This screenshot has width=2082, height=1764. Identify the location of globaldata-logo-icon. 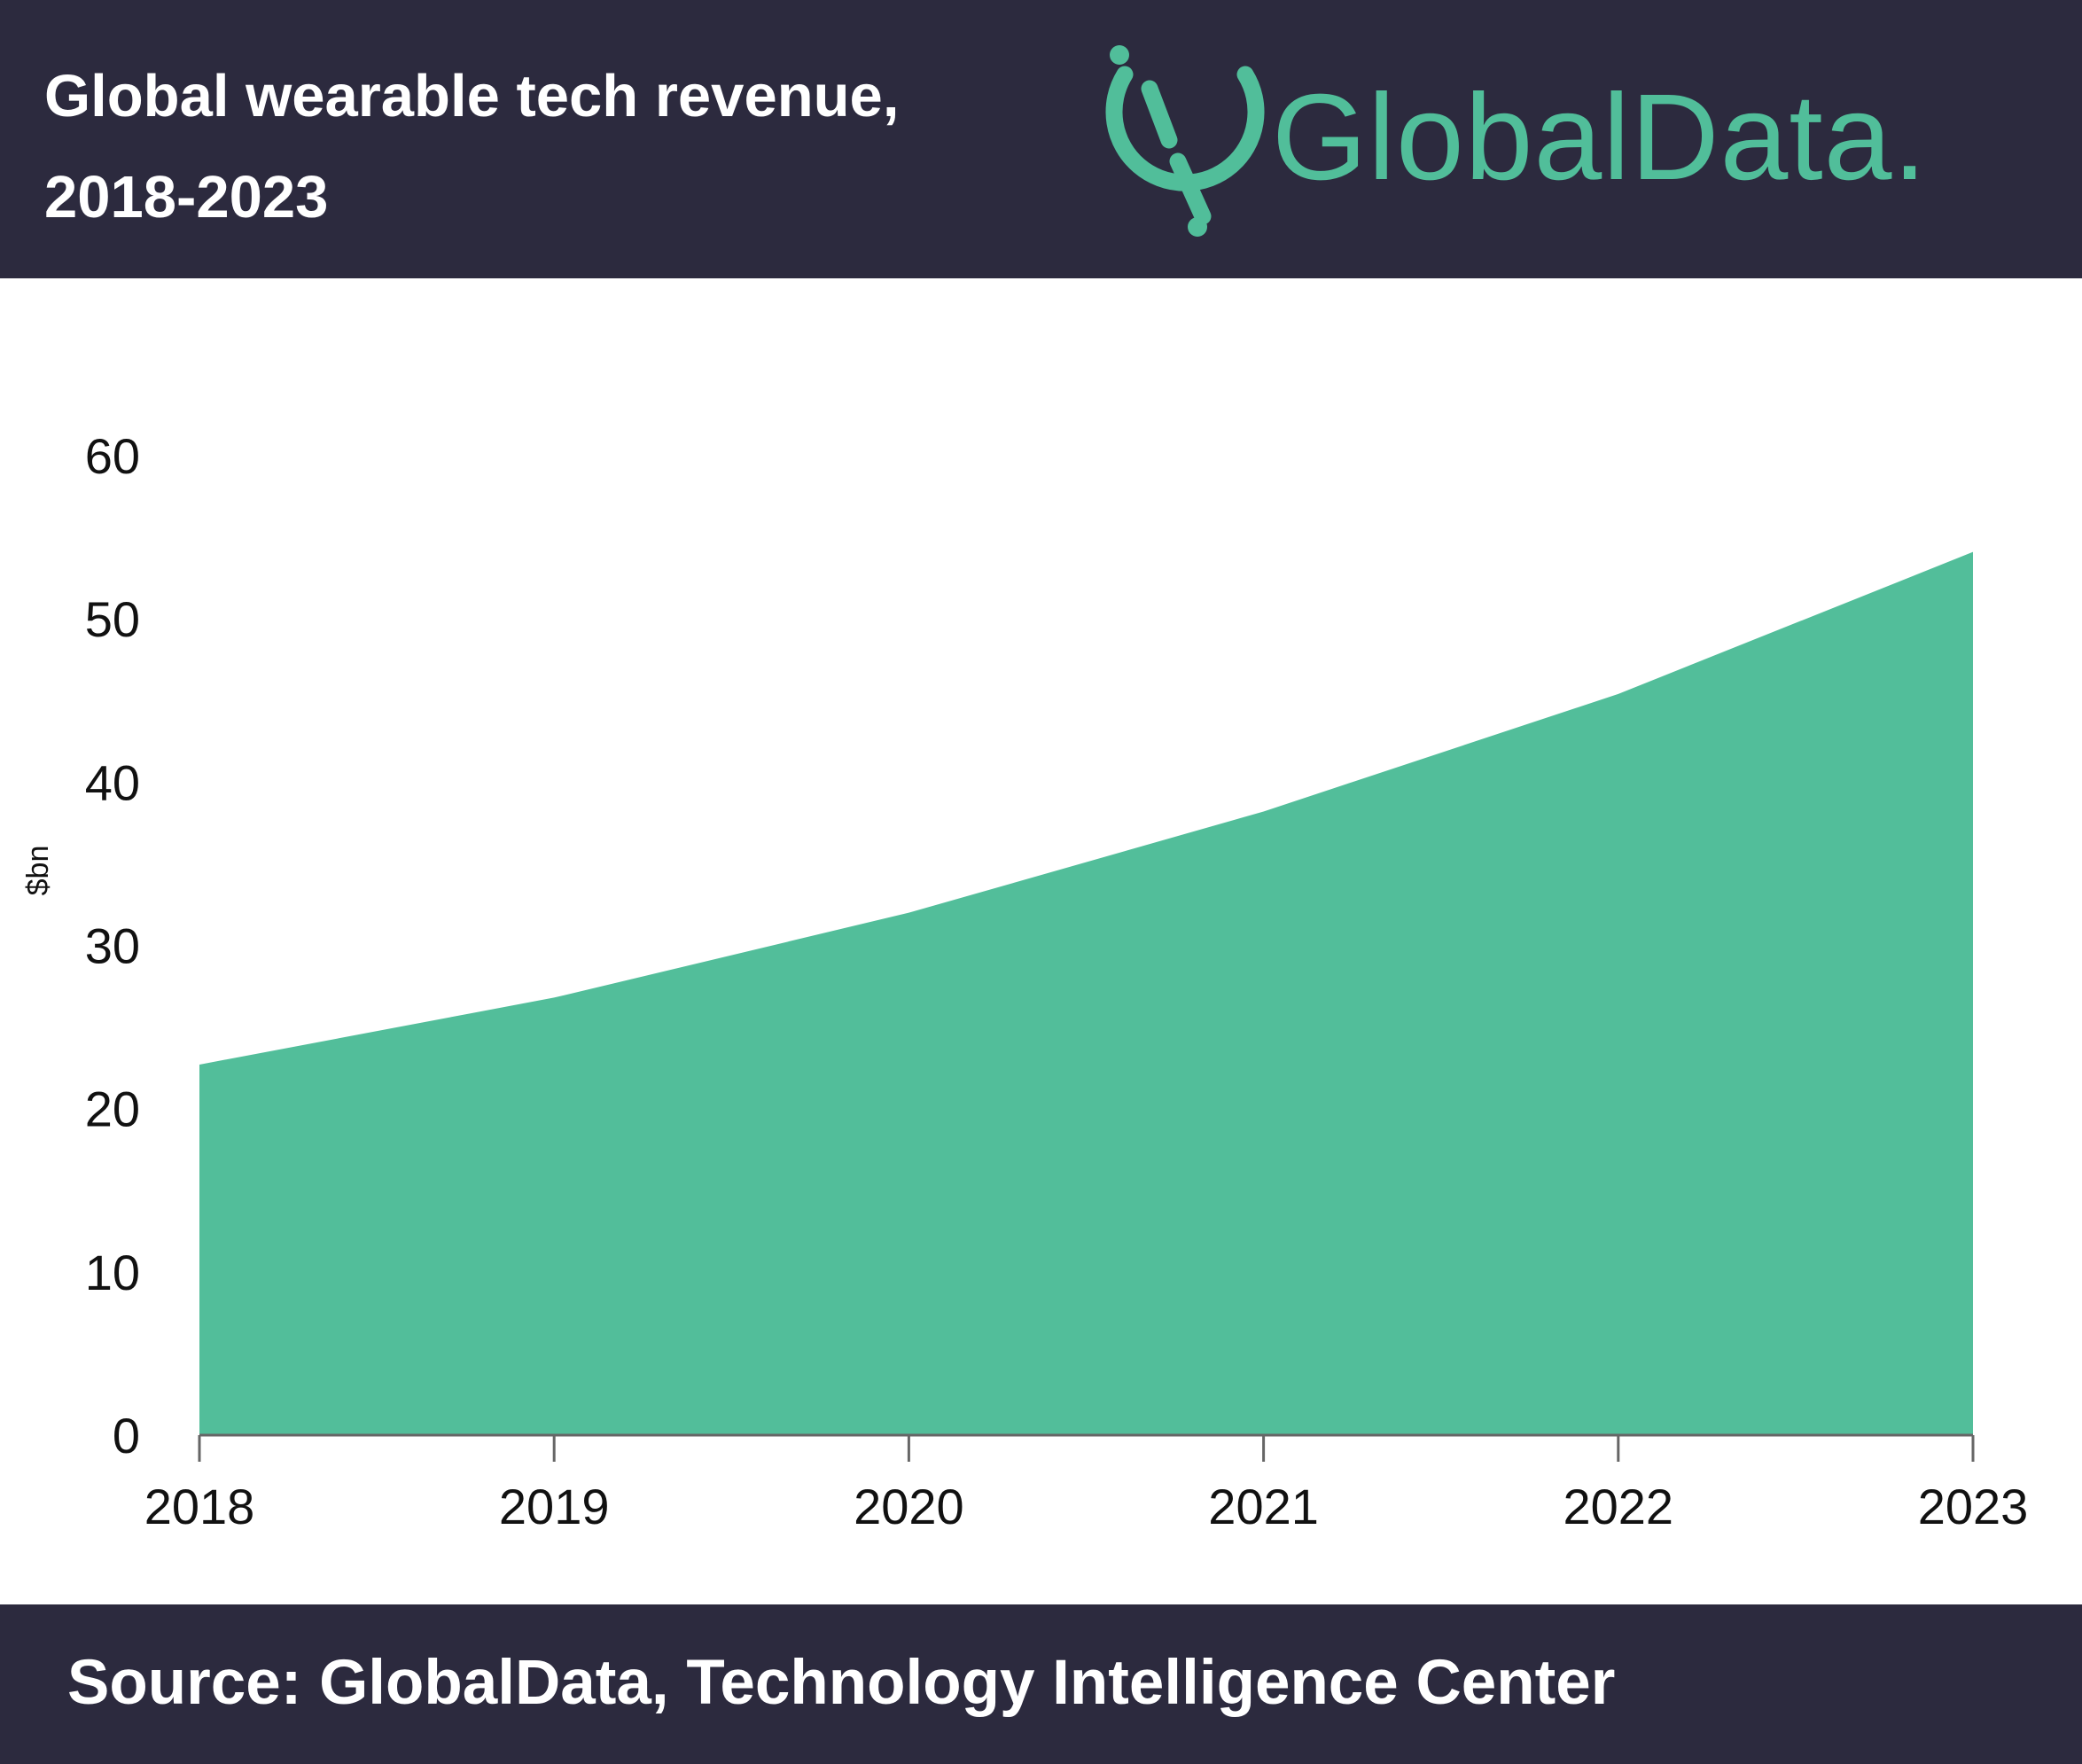
(1185, 141).